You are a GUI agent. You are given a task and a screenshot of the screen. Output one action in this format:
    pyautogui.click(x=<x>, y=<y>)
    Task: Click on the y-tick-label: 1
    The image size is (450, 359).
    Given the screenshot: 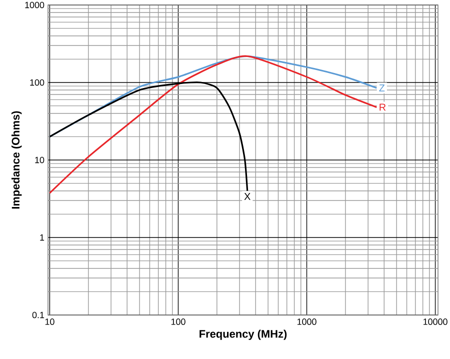 What is the action you would take?
    pyautogui.click(x=42, y=237)
    